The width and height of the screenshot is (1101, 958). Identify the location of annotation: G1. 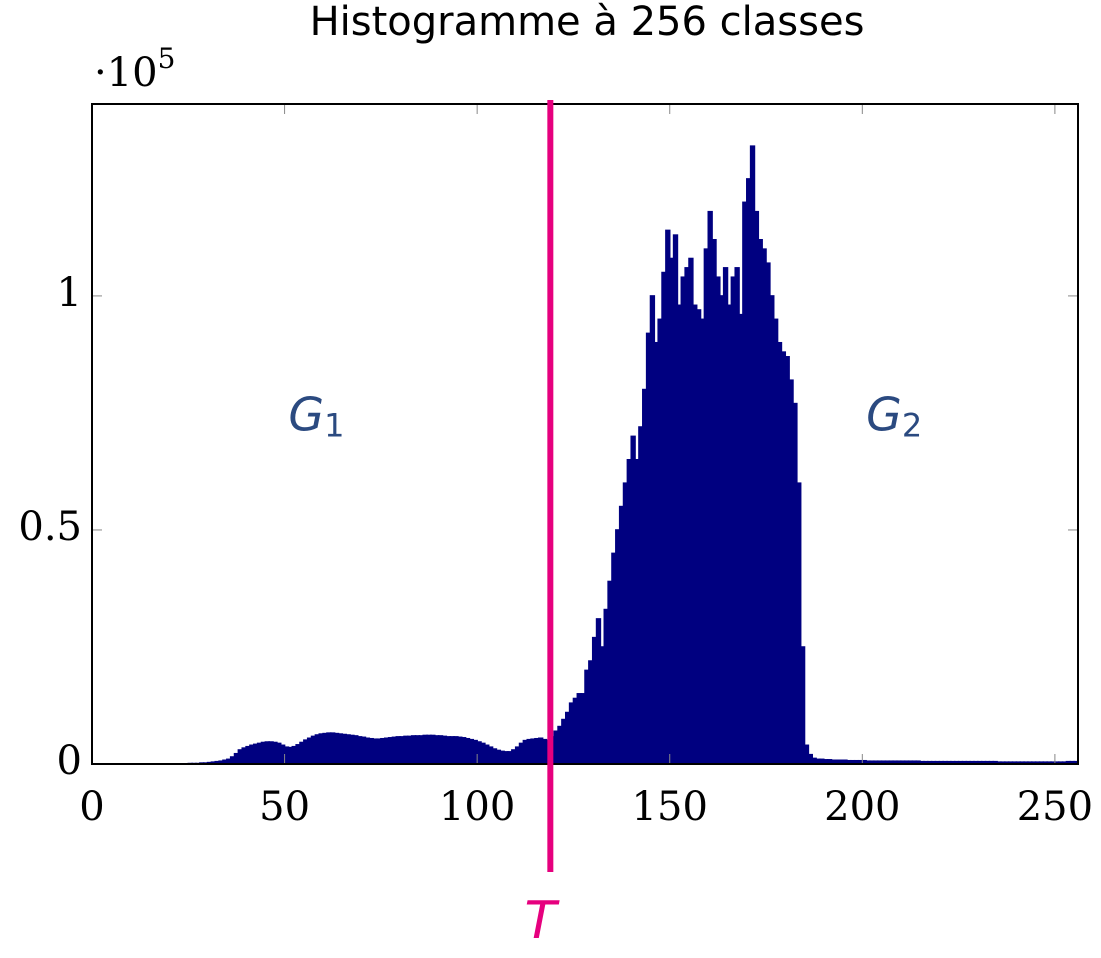
(316, 416).